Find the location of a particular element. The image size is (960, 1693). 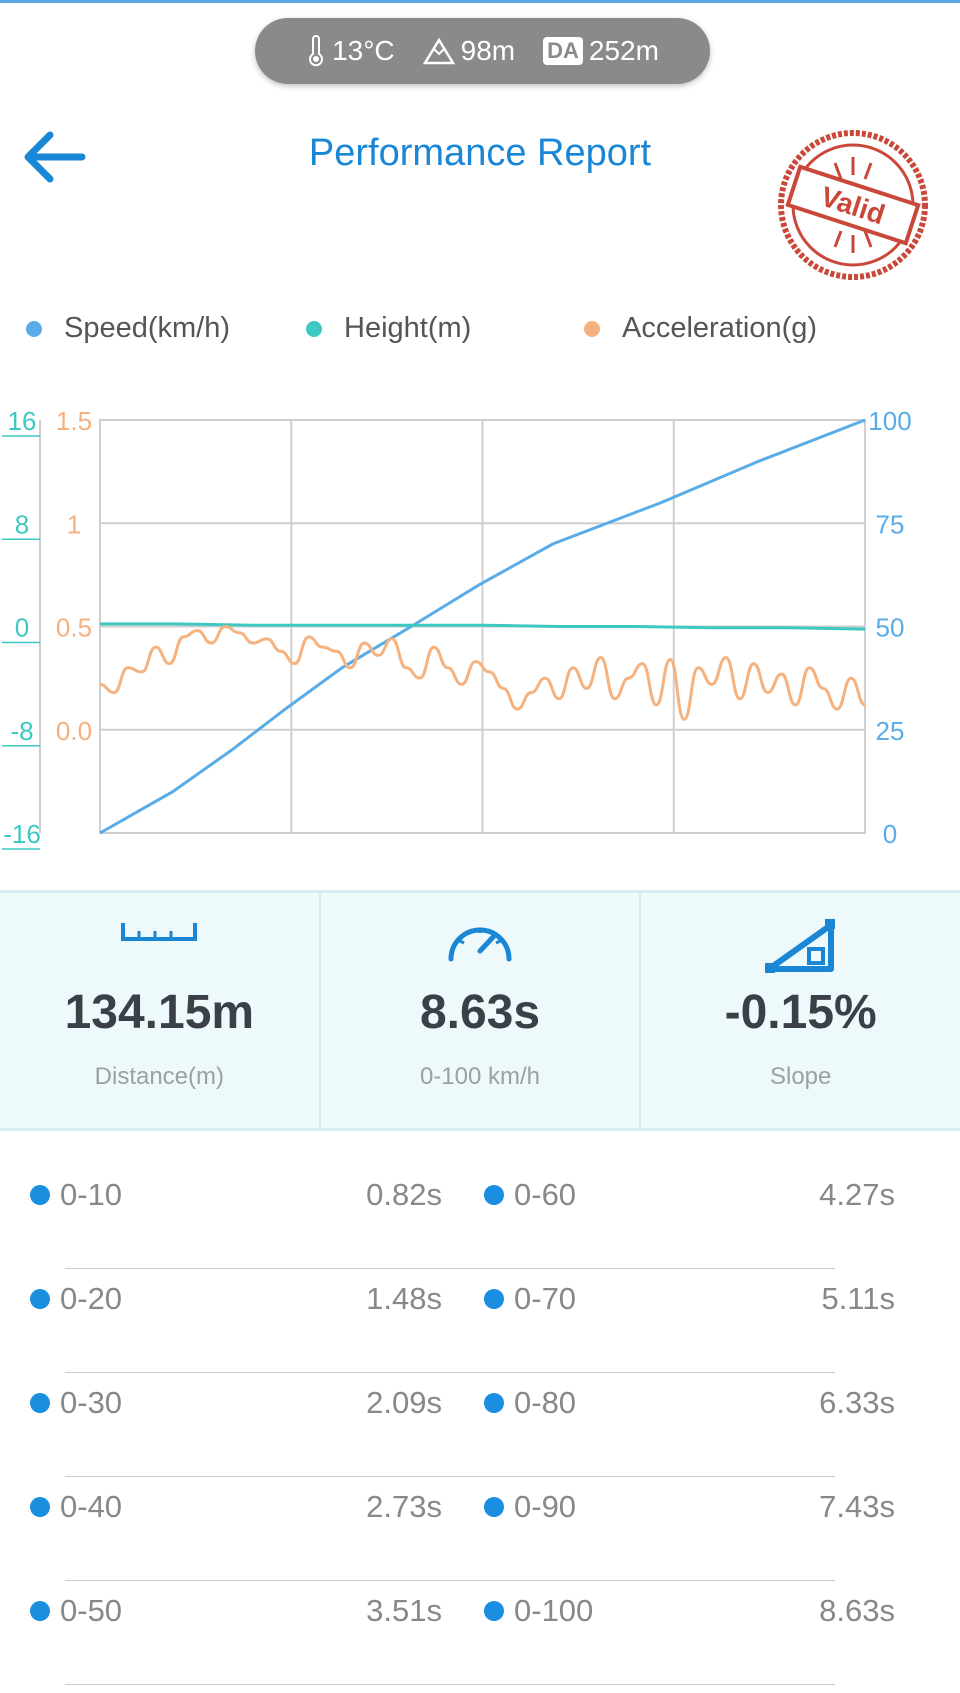

legend-item-height: Height(m) is located at coordinates (388, 328).